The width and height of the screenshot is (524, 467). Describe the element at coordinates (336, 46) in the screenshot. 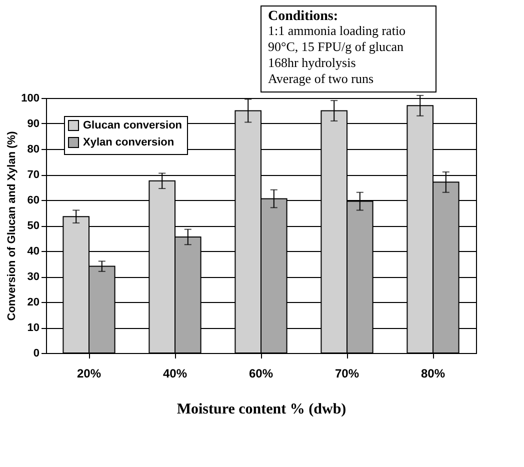

I see `text: 90°C, 15 FPU/g of glucan` at that location.